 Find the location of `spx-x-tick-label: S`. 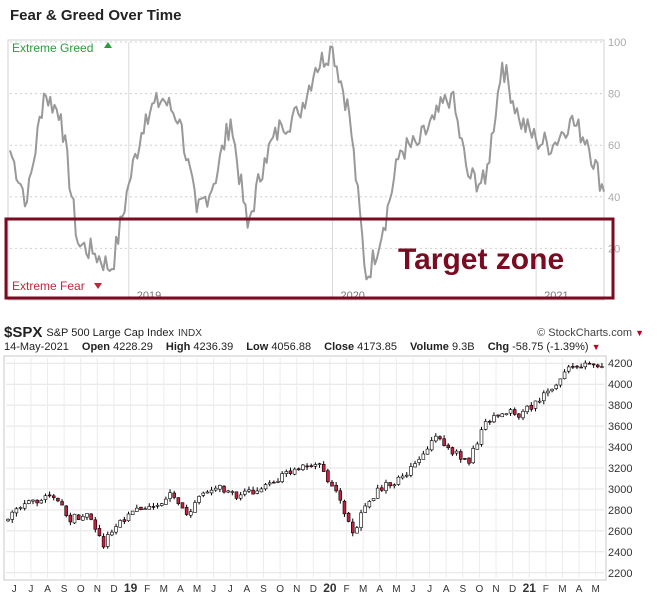

spx-x-tick-label: S is located at coordinates (462, 589).